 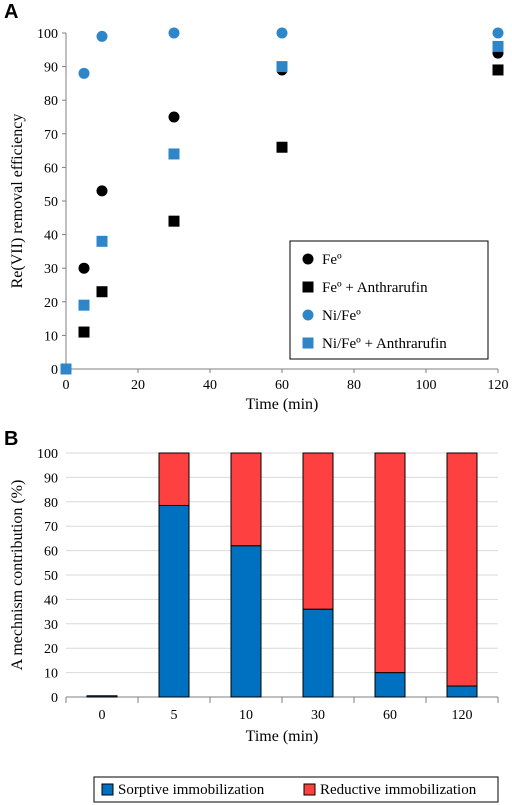 What do you see at coordinates (390, 715) in the screenshot?
I see `panel-b-x-tick-label: 60` at bounding box center [390, 715].